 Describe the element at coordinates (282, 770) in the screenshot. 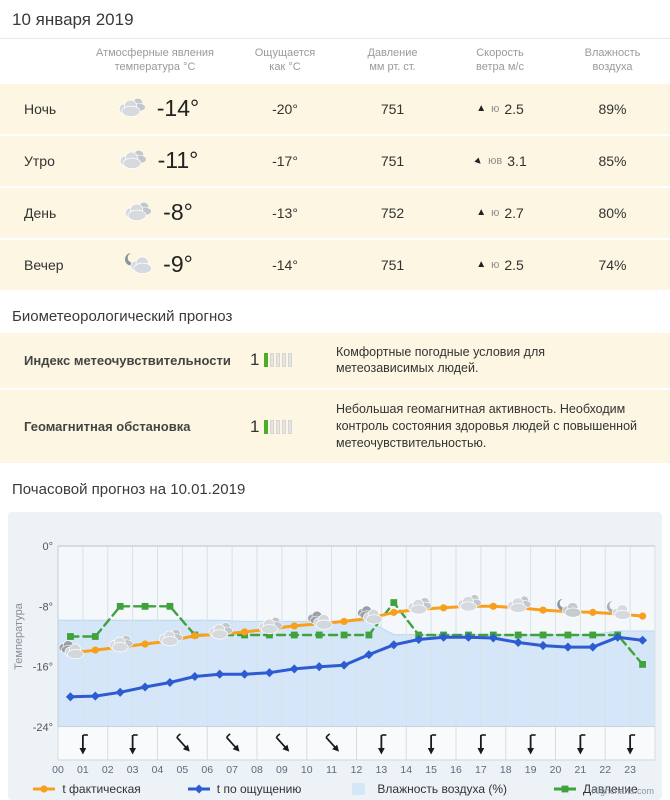

I see `x-axis-hour-label: 09` at that location.